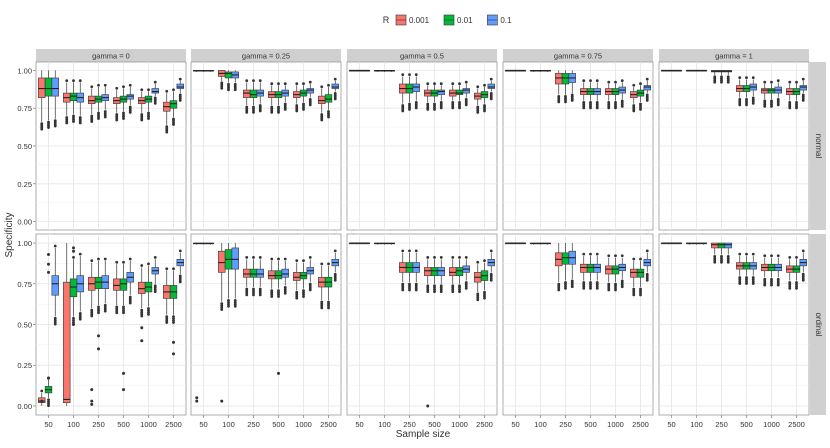  What do you see at coordinates (130, 259) in the screenshot?
I see `box-ordinal-0-500-0.1-outlier-high` at bounding box center [130, 259].